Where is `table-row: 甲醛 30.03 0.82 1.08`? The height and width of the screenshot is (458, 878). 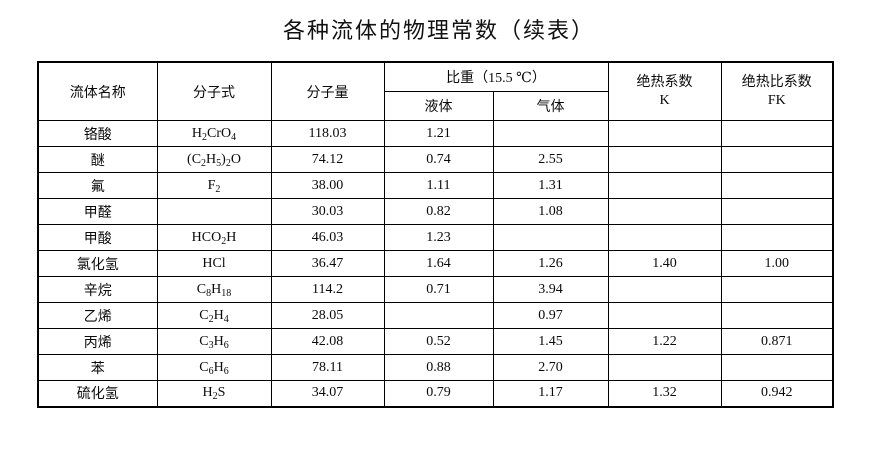 table-row: 甲醛 30.03 0.82 1.08 is located at coordinates (435, 211).